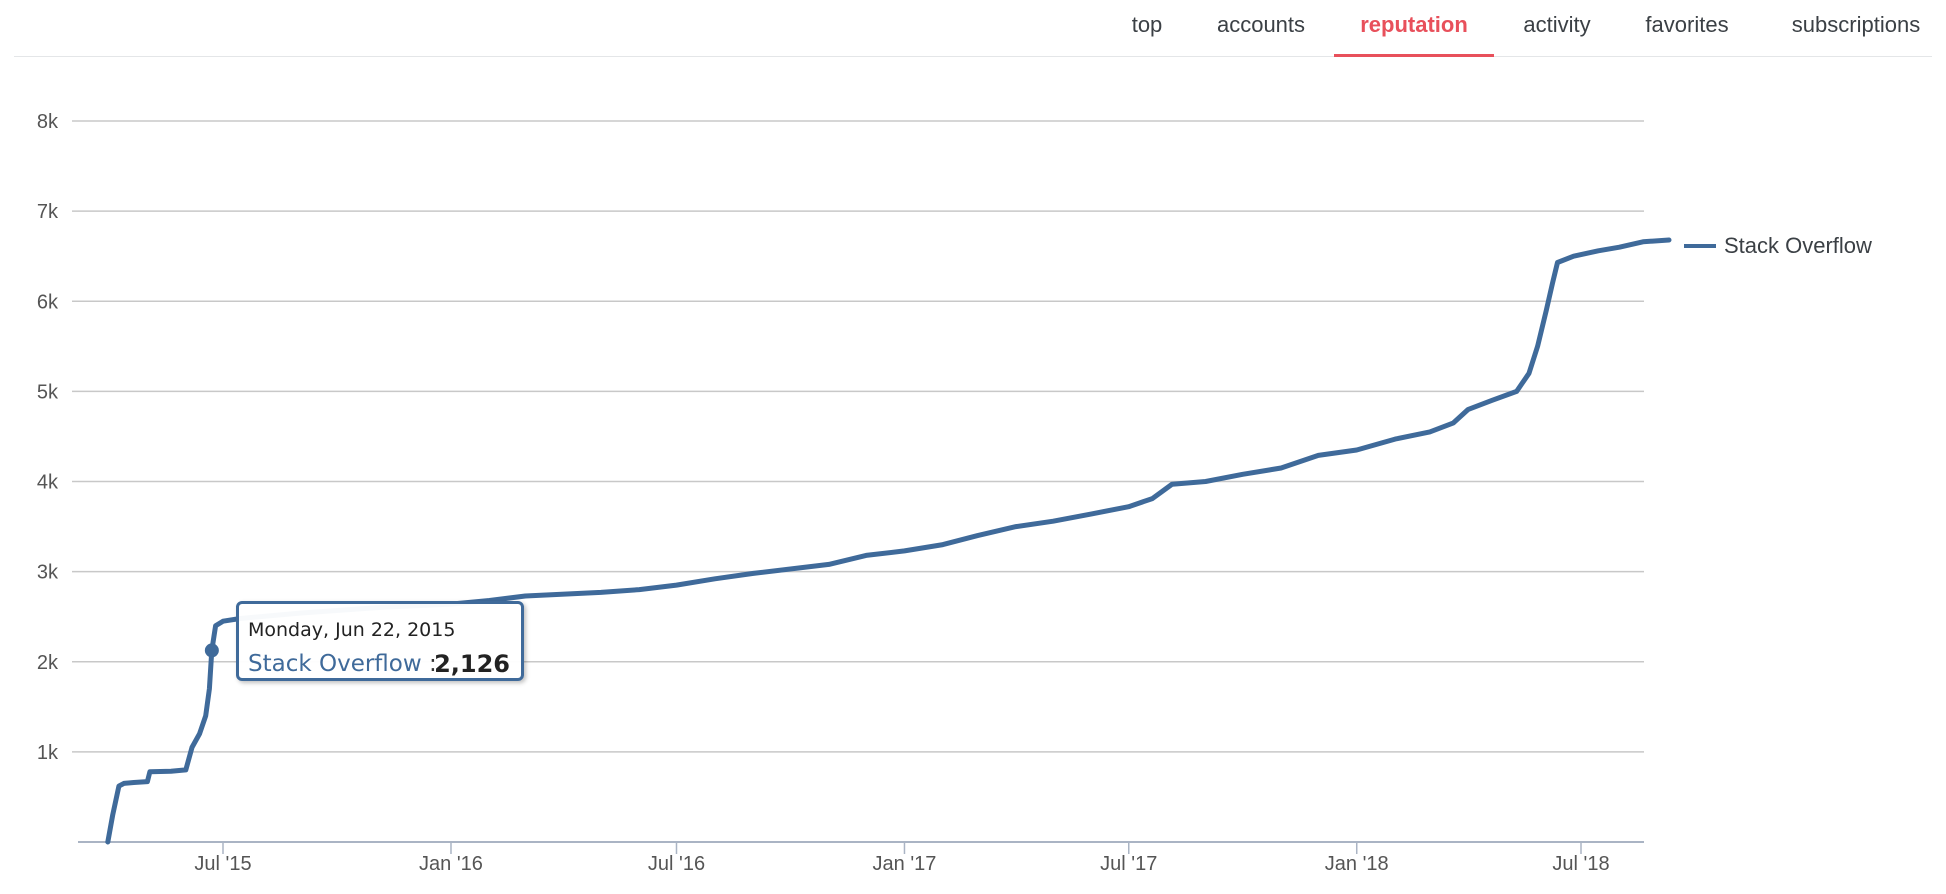 This screenshot has height=894, width=1946. What do you see at coordinates (48, 753) in the screenshot?
I see `y-tick-label: 1k` at bounding box center [48, 753].